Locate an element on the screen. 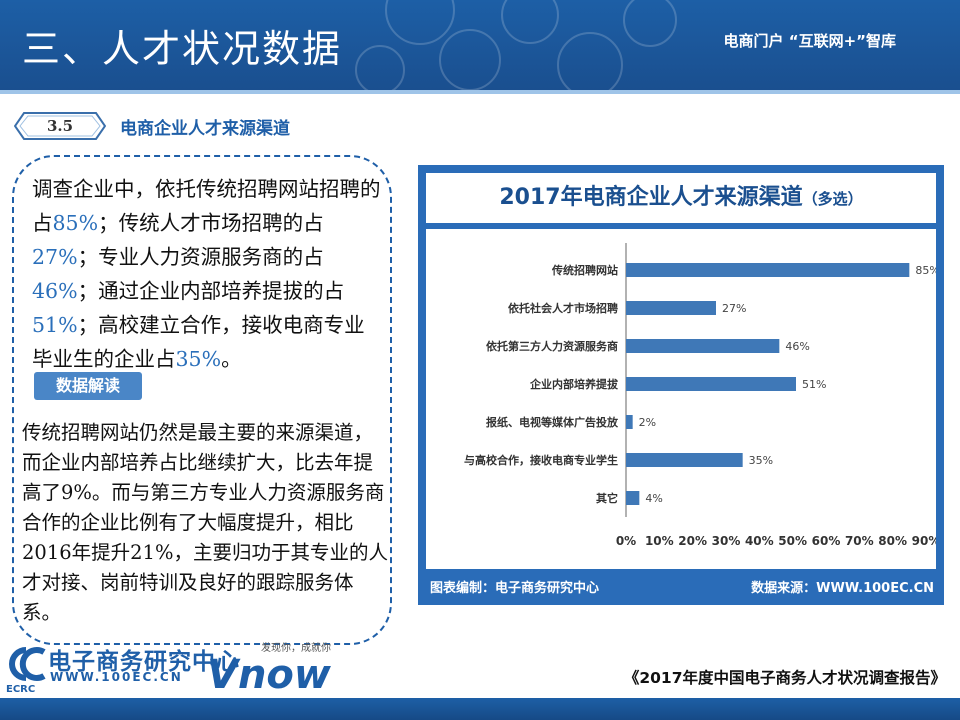  chart-title: 2017年电商企业人才来源渠道 is located at coordinates (651, 197).